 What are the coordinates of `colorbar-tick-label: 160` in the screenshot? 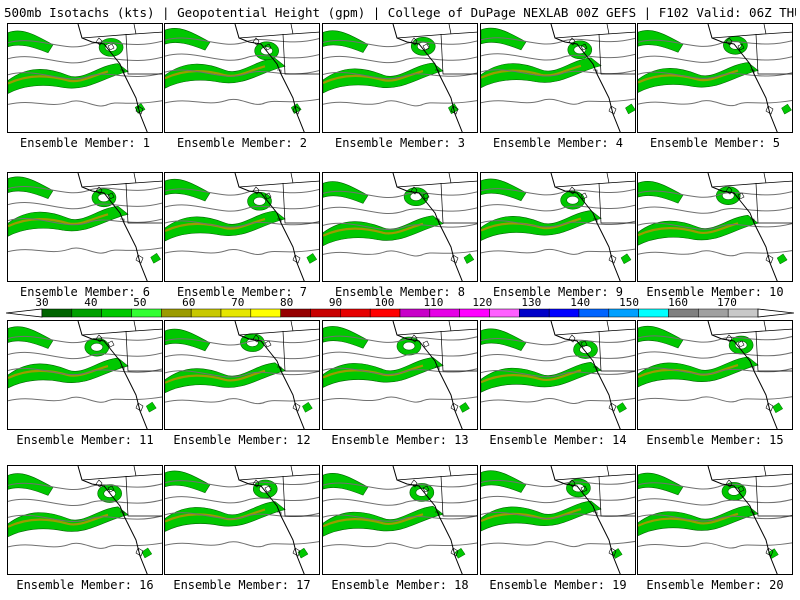 It's located at (678, 302).